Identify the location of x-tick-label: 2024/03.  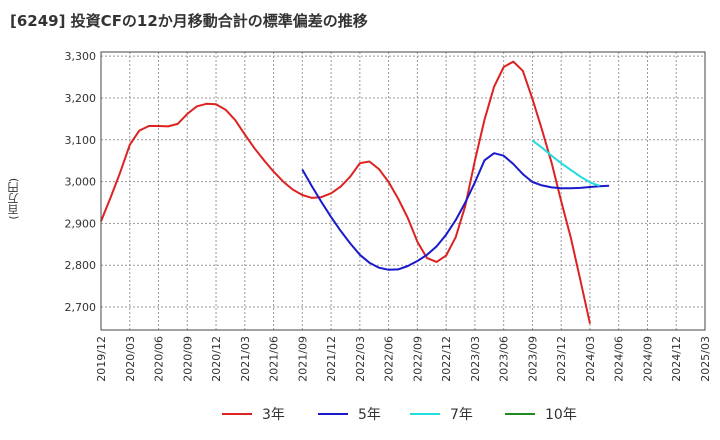
(590, 359).